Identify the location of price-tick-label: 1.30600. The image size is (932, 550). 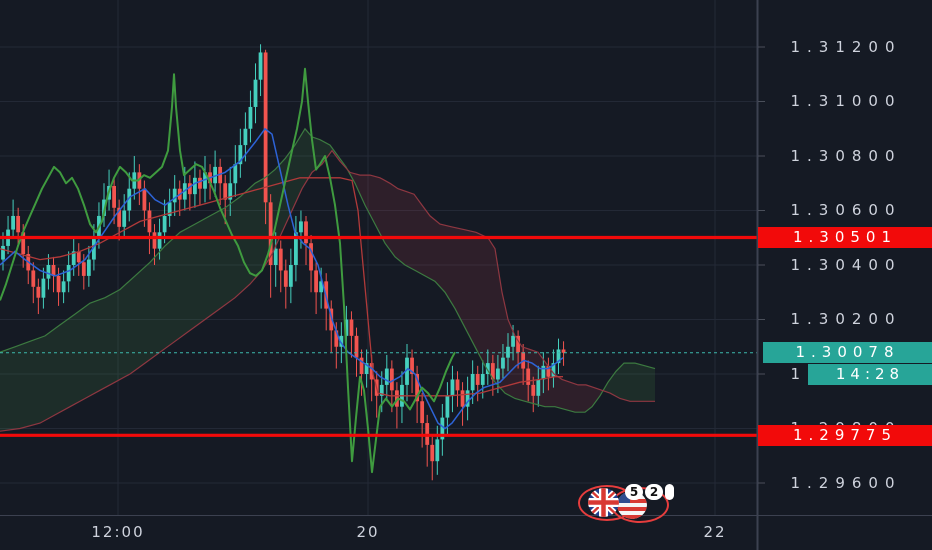
(846, 210).